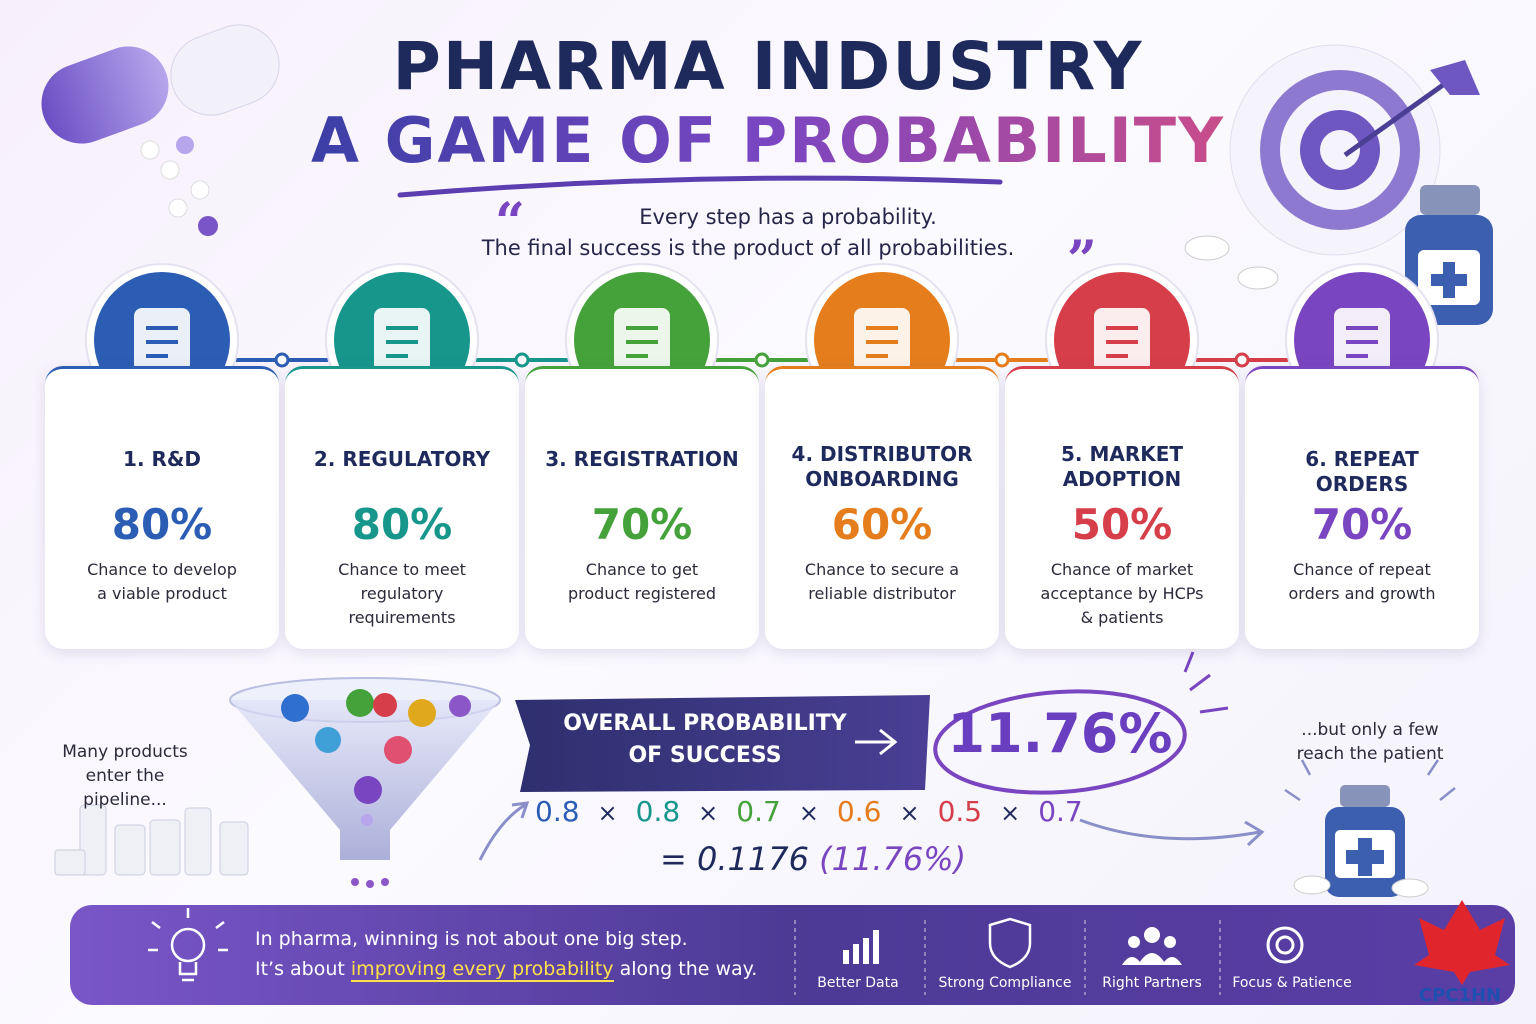 The height and width of the screenshot is (1024, 1536). Describe the element at coordinates (1354, 150) in the screenshot. I see `target-icon` at that location.